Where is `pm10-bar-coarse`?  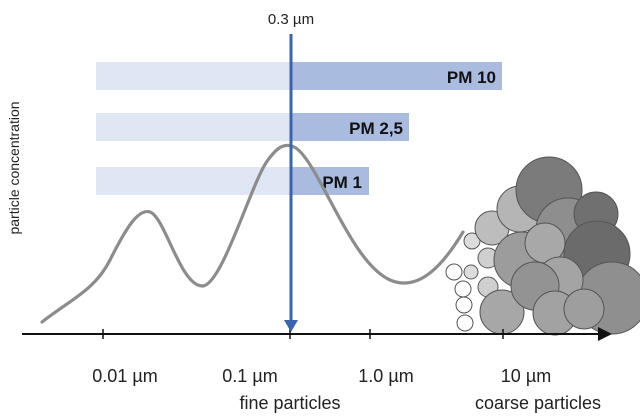 pm10-bar-coarse is located at coordinates (396, 76).